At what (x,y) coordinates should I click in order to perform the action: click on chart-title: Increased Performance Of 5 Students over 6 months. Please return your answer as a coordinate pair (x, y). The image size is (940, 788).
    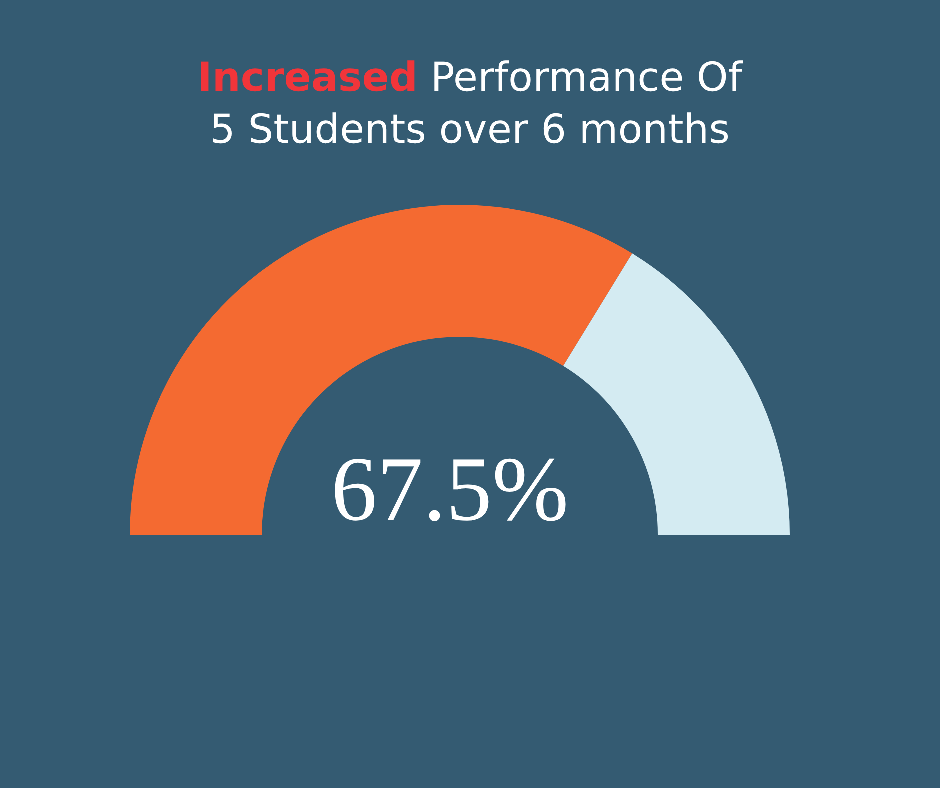
    Looking at the image, I should click on (470, 104).